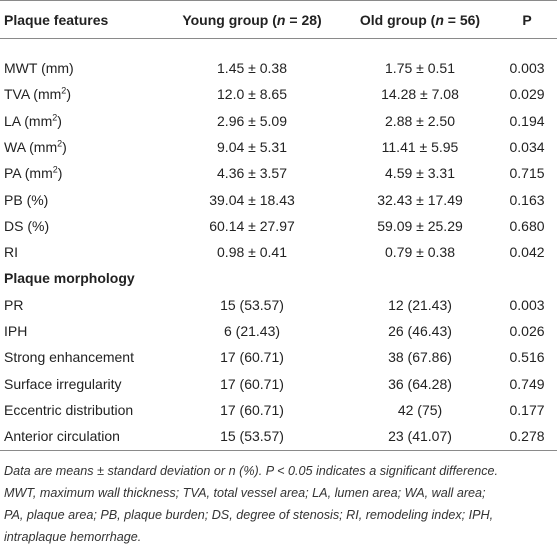 This screenshot has width=557, height=546. Describe the element at coordinates (420, 436) in the screenshot. I see `table-cell: 23 (41.07)` at that location.